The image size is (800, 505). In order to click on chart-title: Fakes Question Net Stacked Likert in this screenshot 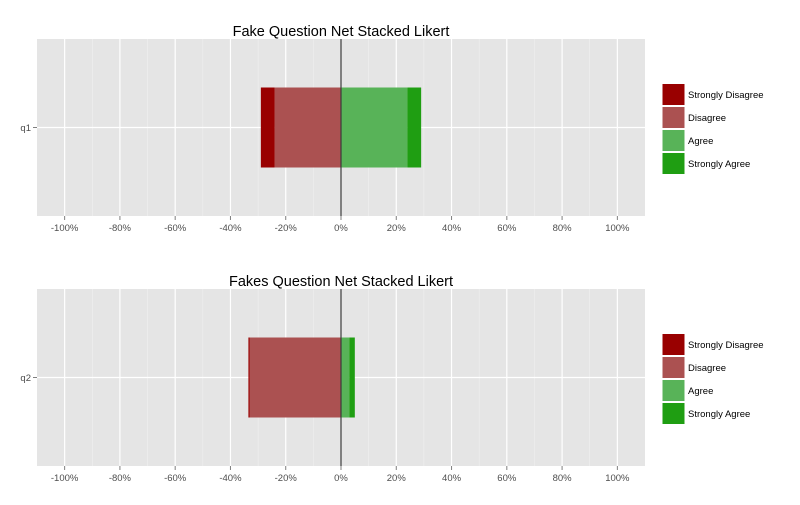, I will do `click(341, 282)`.